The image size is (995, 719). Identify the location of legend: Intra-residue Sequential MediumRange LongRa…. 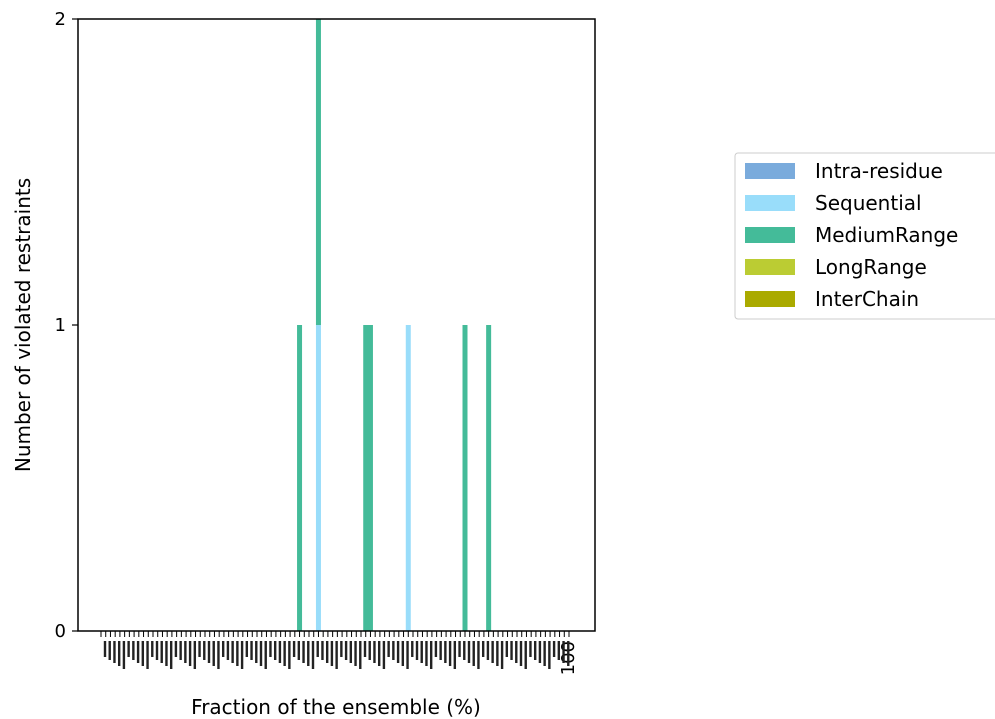
(864, 236).